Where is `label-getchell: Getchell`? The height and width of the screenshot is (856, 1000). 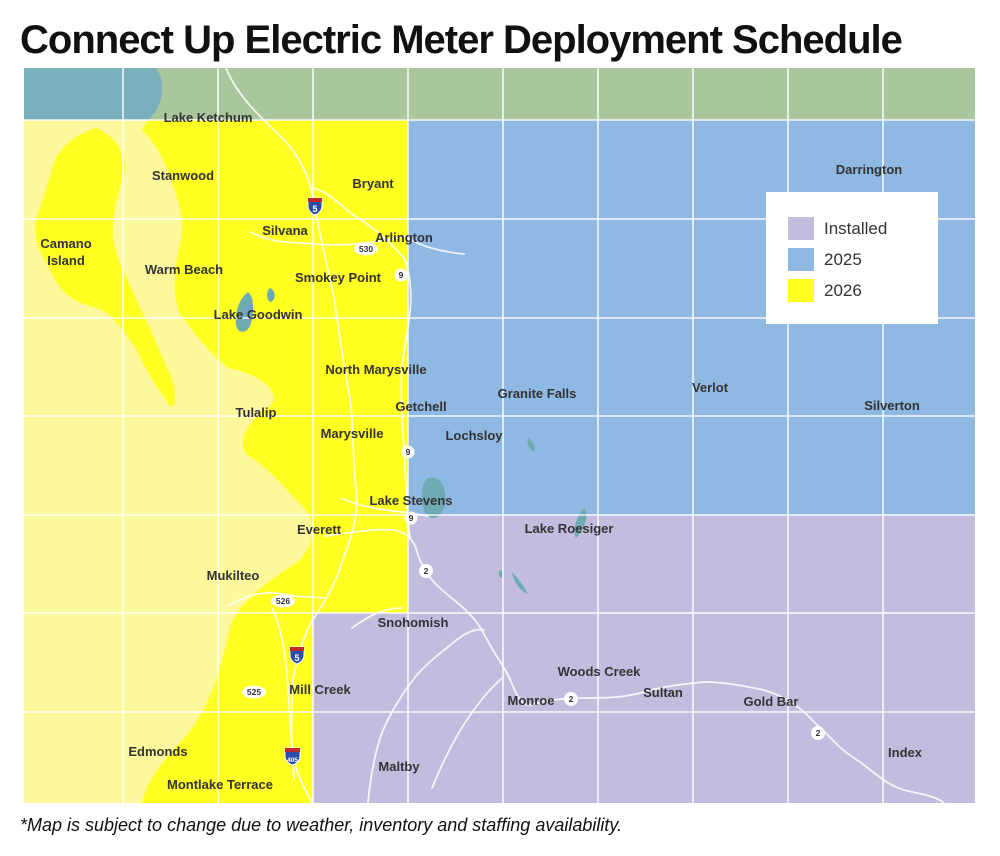
label-getchell: Getchell is located at coordinates (420, 406).